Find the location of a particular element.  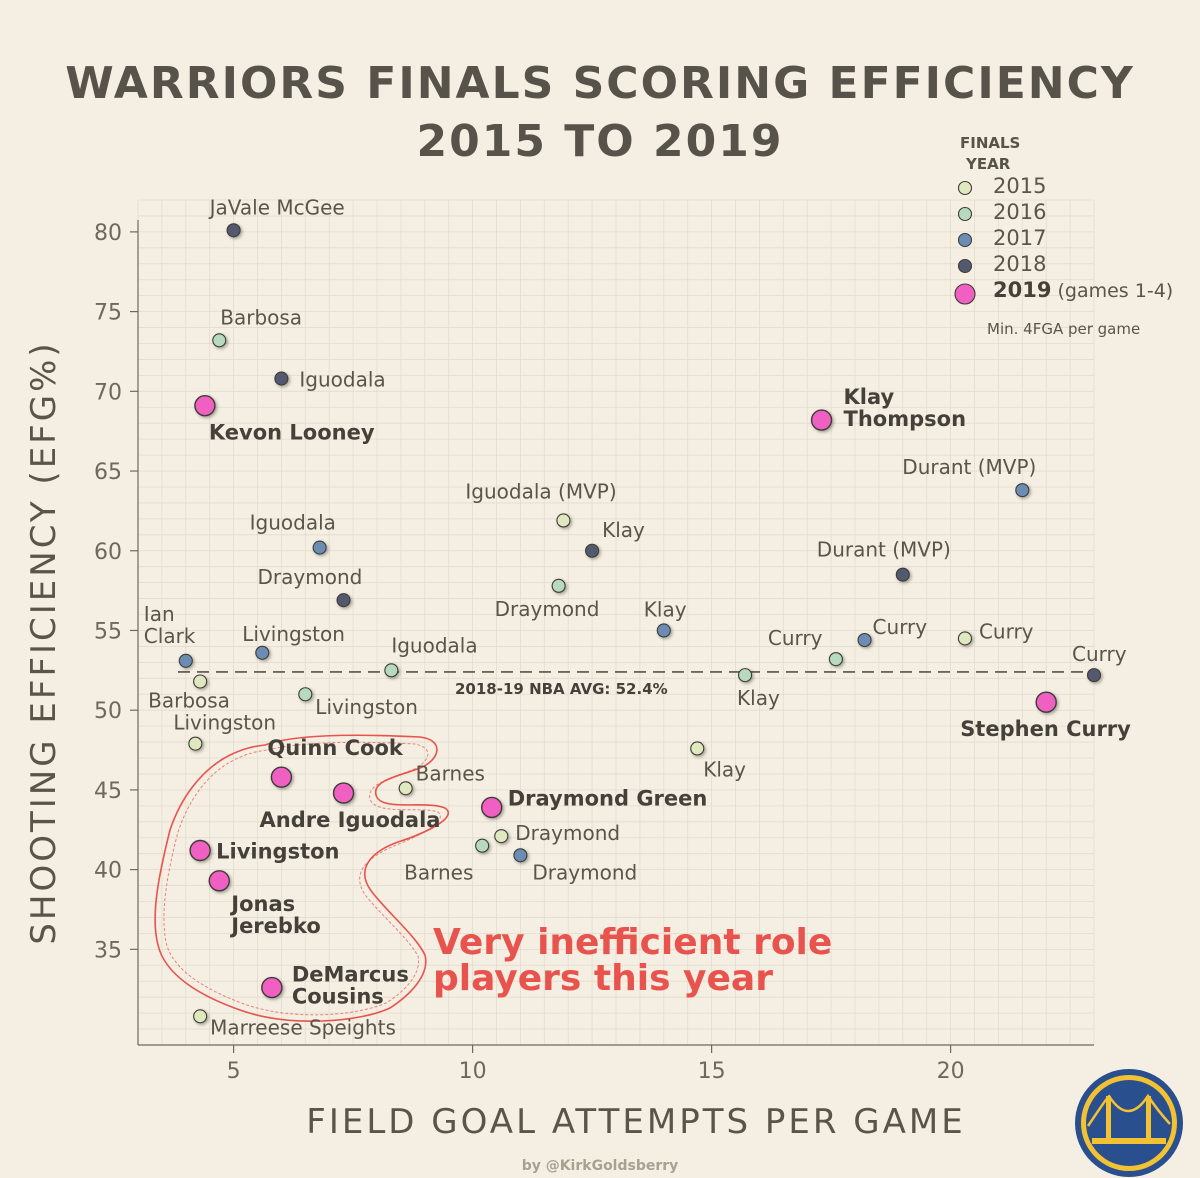

point-label: Iguodala (MVP) is located at coordinates (540, 491).